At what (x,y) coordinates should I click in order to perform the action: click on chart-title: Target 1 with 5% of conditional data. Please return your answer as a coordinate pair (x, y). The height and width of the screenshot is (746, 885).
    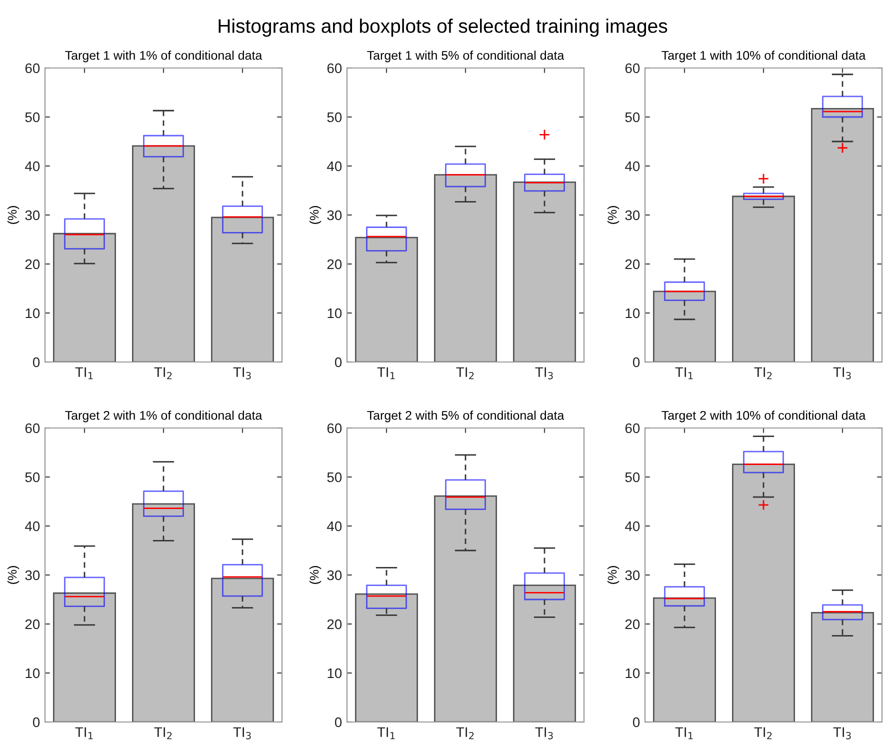
    Looking at the image, I should click on (465, 56).